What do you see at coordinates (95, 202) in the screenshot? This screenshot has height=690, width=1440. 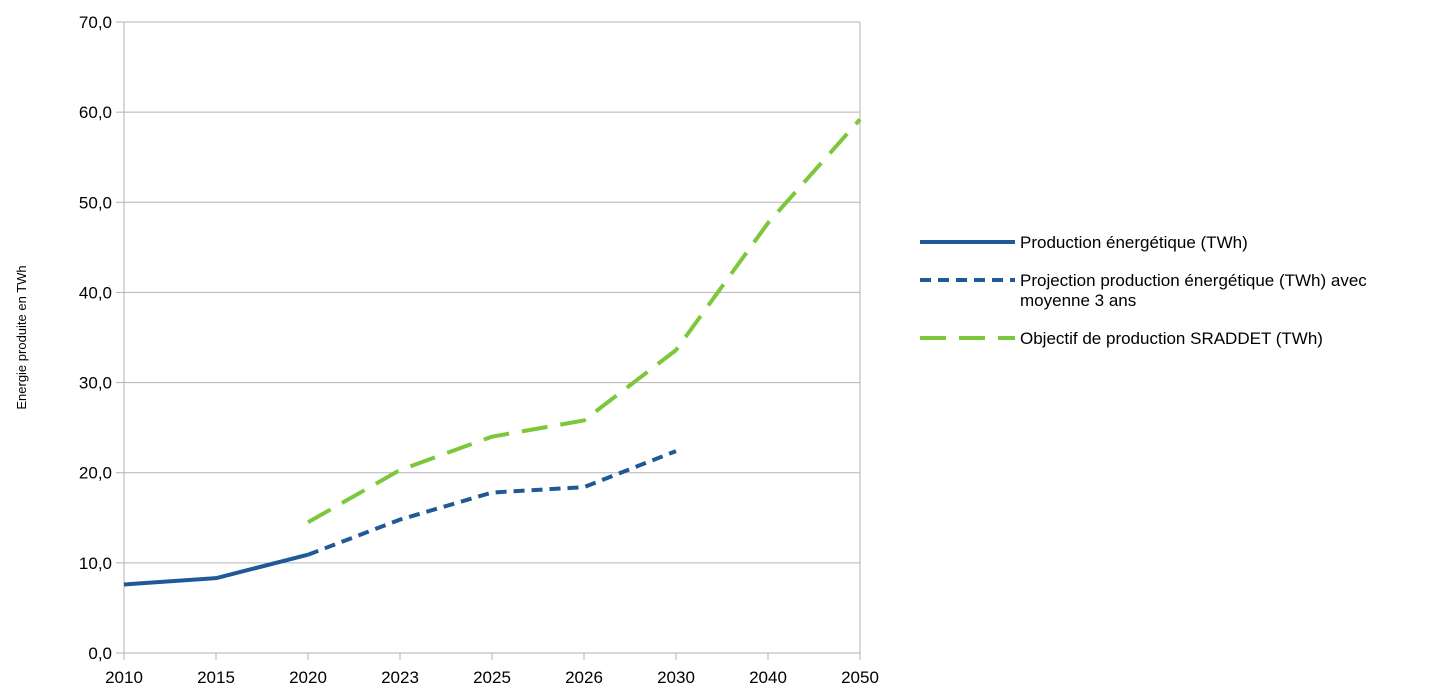 I see `y-tick-label: 50,0` at bounding box center [95, 202].